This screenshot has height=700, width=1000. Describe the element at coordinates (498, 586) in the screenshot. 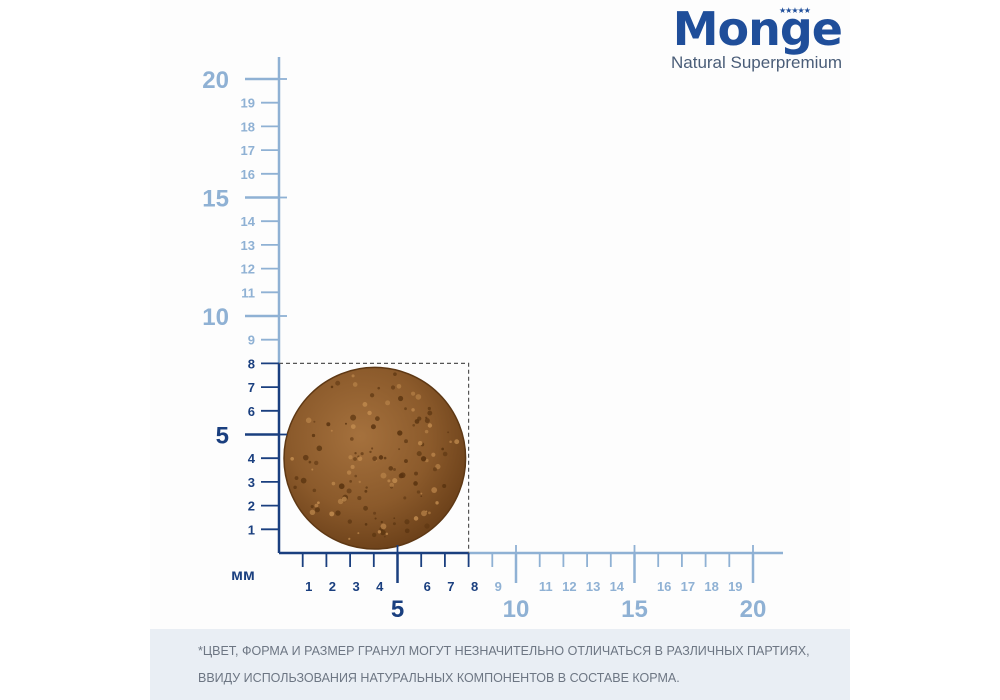

I see `x-tick-label: 9` at that location.